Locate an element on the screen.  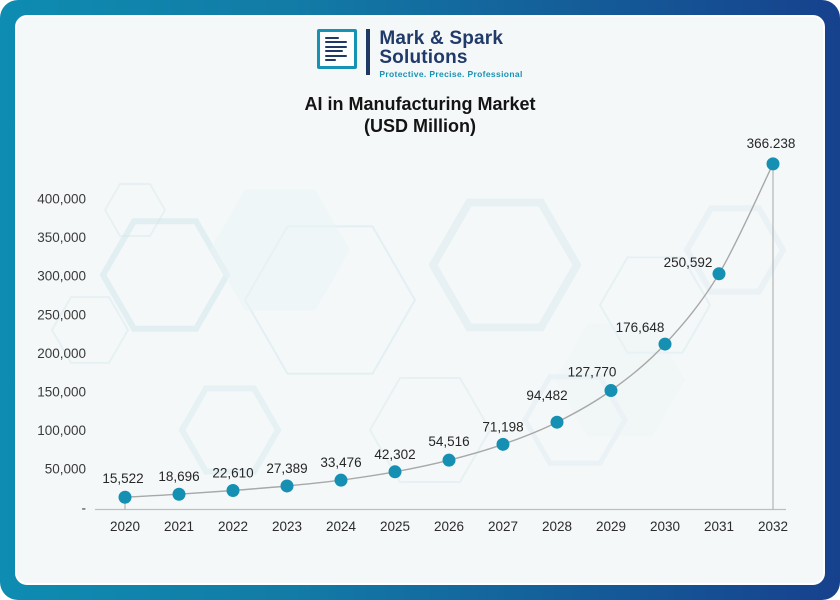
data-point-label: 33,476 is located at coordinates (340, 462).